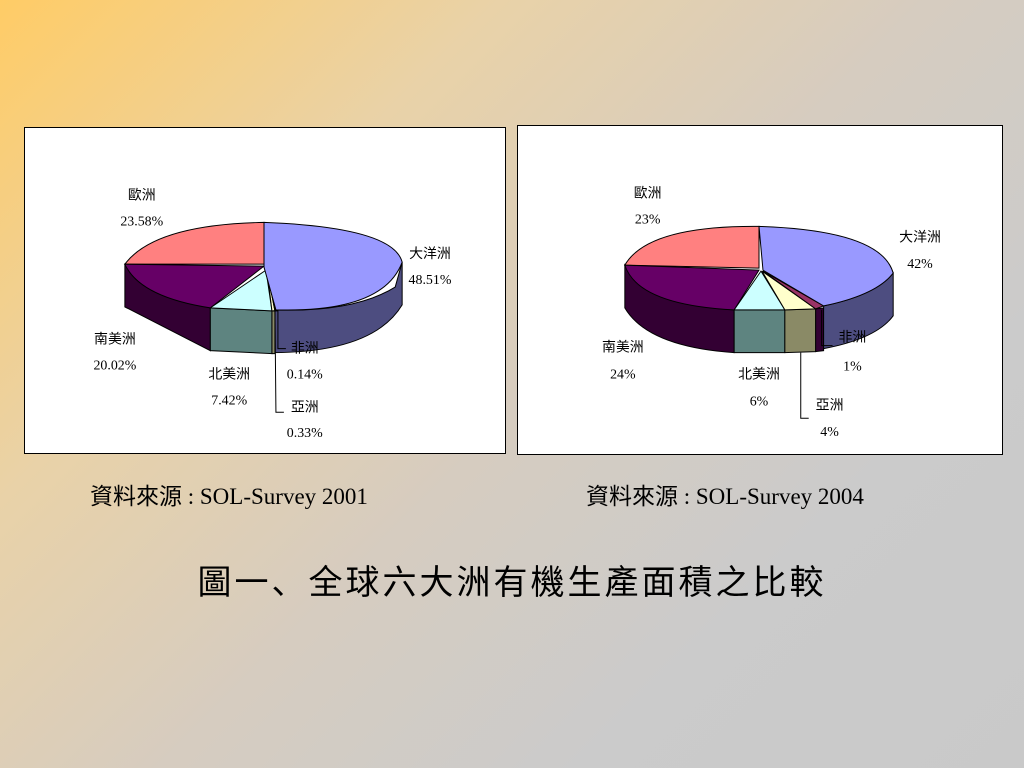 Image resolution: width=1024 pixels, height=768 pixels. Describe the element at coordinates (826, 266) in the screenshot. I see `slice-oceania-2004` at that location.